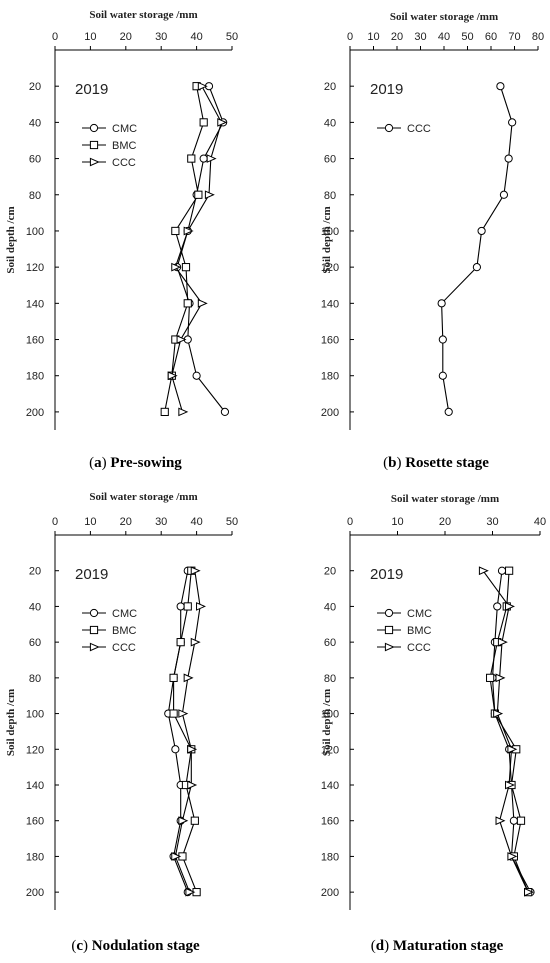  I want to click on x-tick-label: 50, so click(232, 522).